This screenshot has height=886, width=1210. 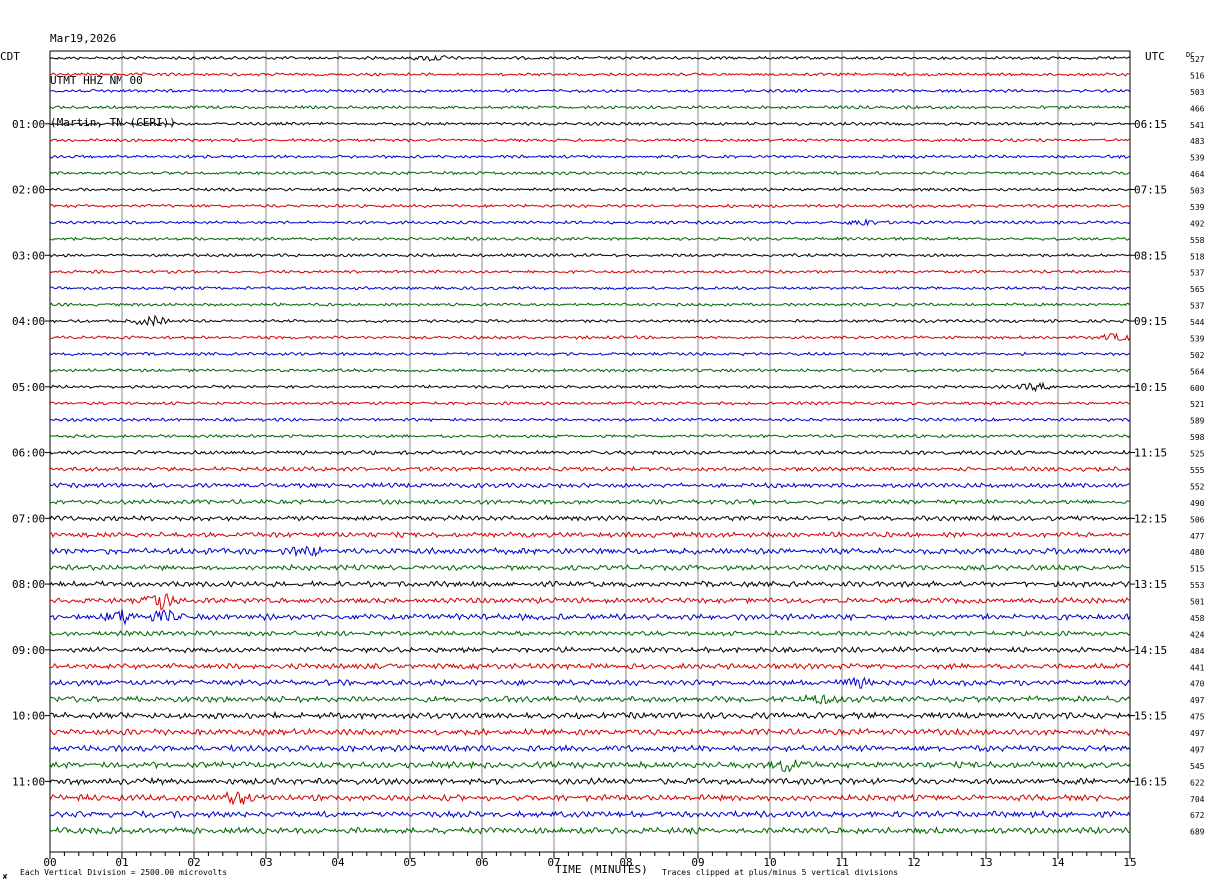 I want to click on right-hour-label: 13:15, so click(x=1150, y=584).